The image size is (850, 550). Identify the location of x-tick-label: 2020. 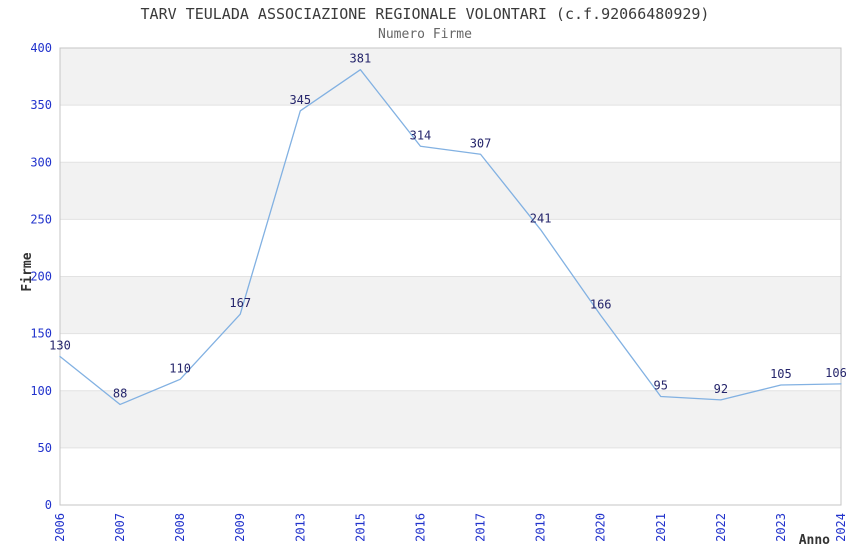
(601, 527).